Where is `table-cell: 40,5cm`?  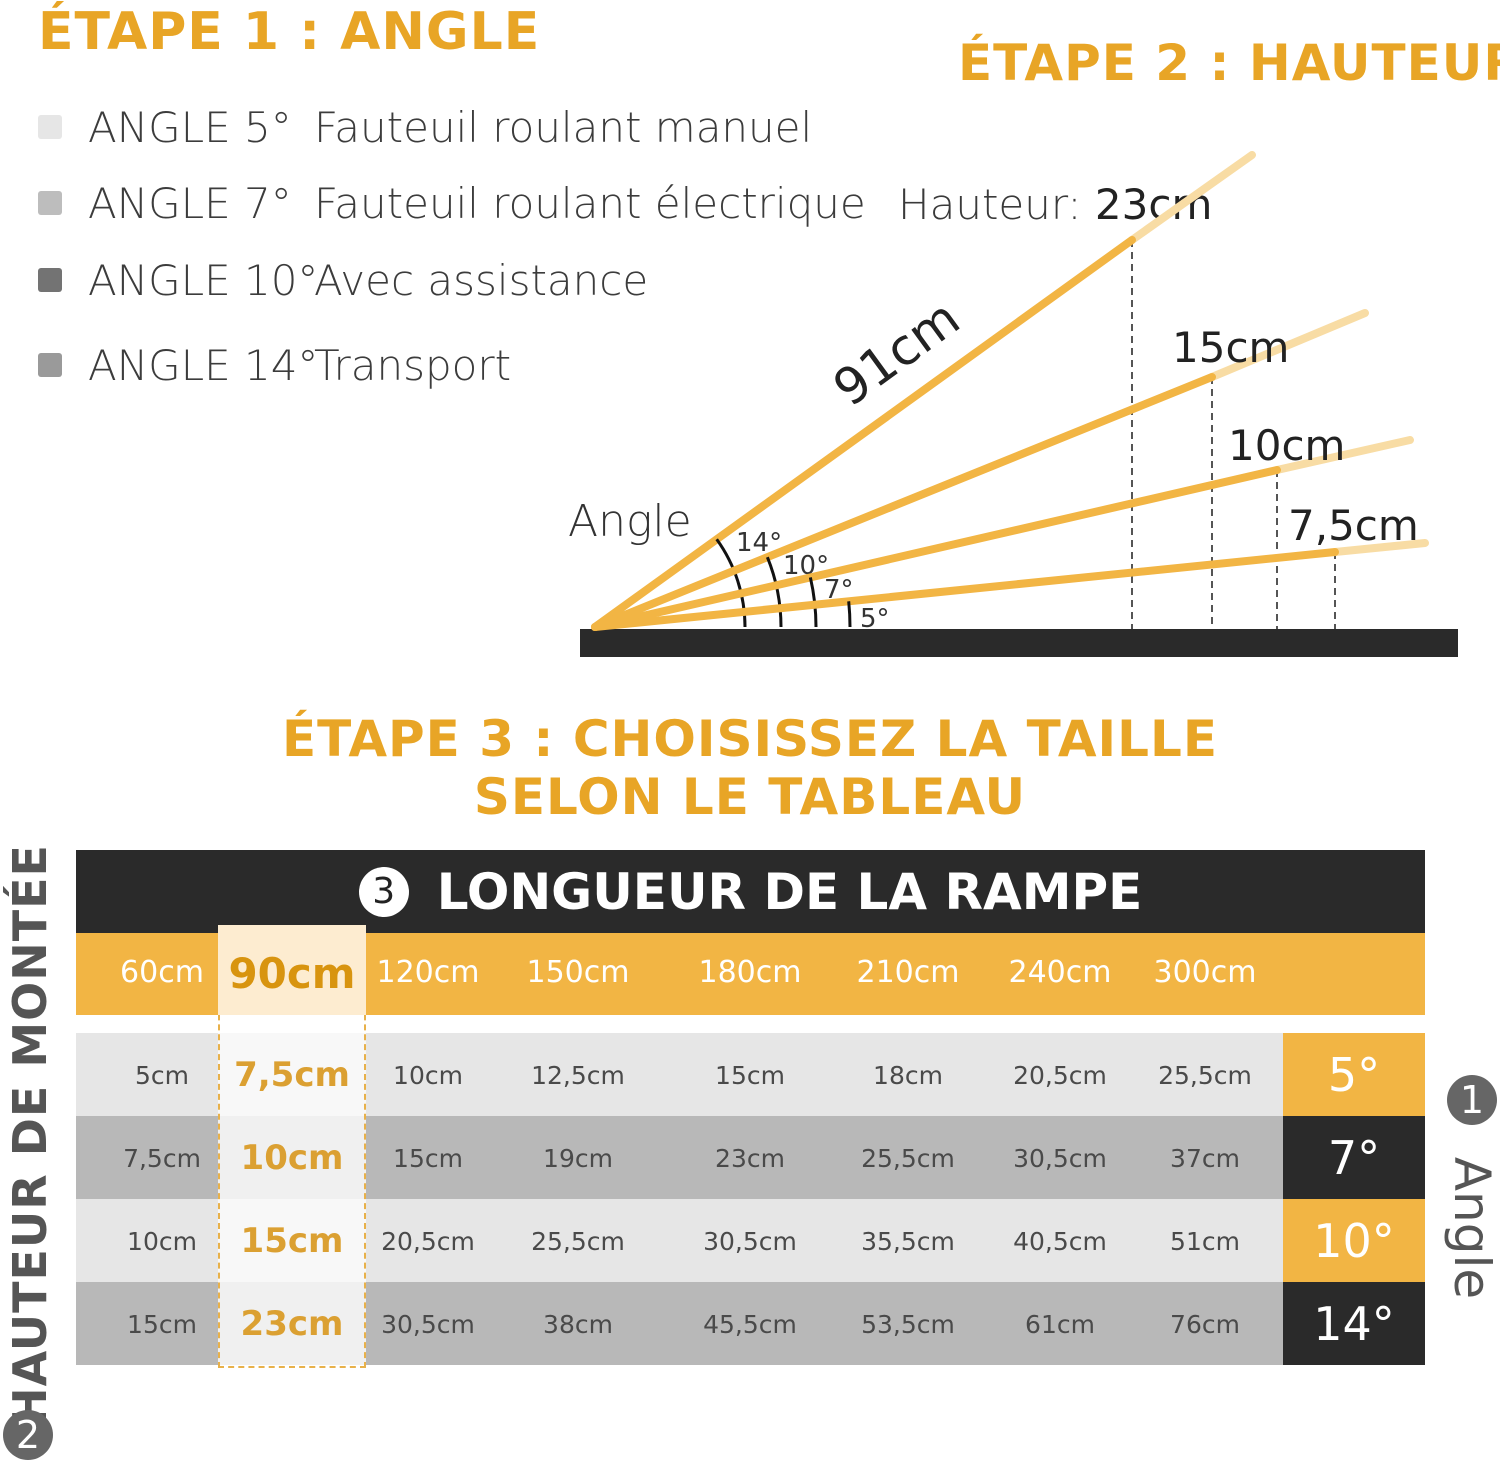
table-cell: 40,5cm is located at coordinates (1060, 1241).